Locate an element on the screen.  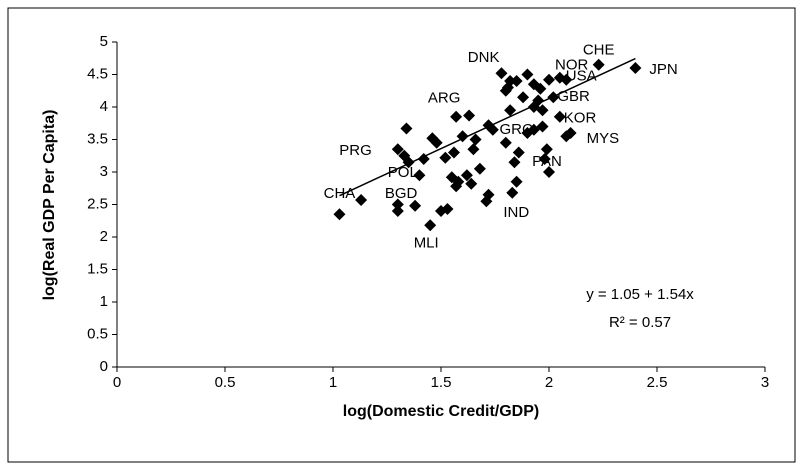
point-label: BGD is located at coordinates (401, 193).